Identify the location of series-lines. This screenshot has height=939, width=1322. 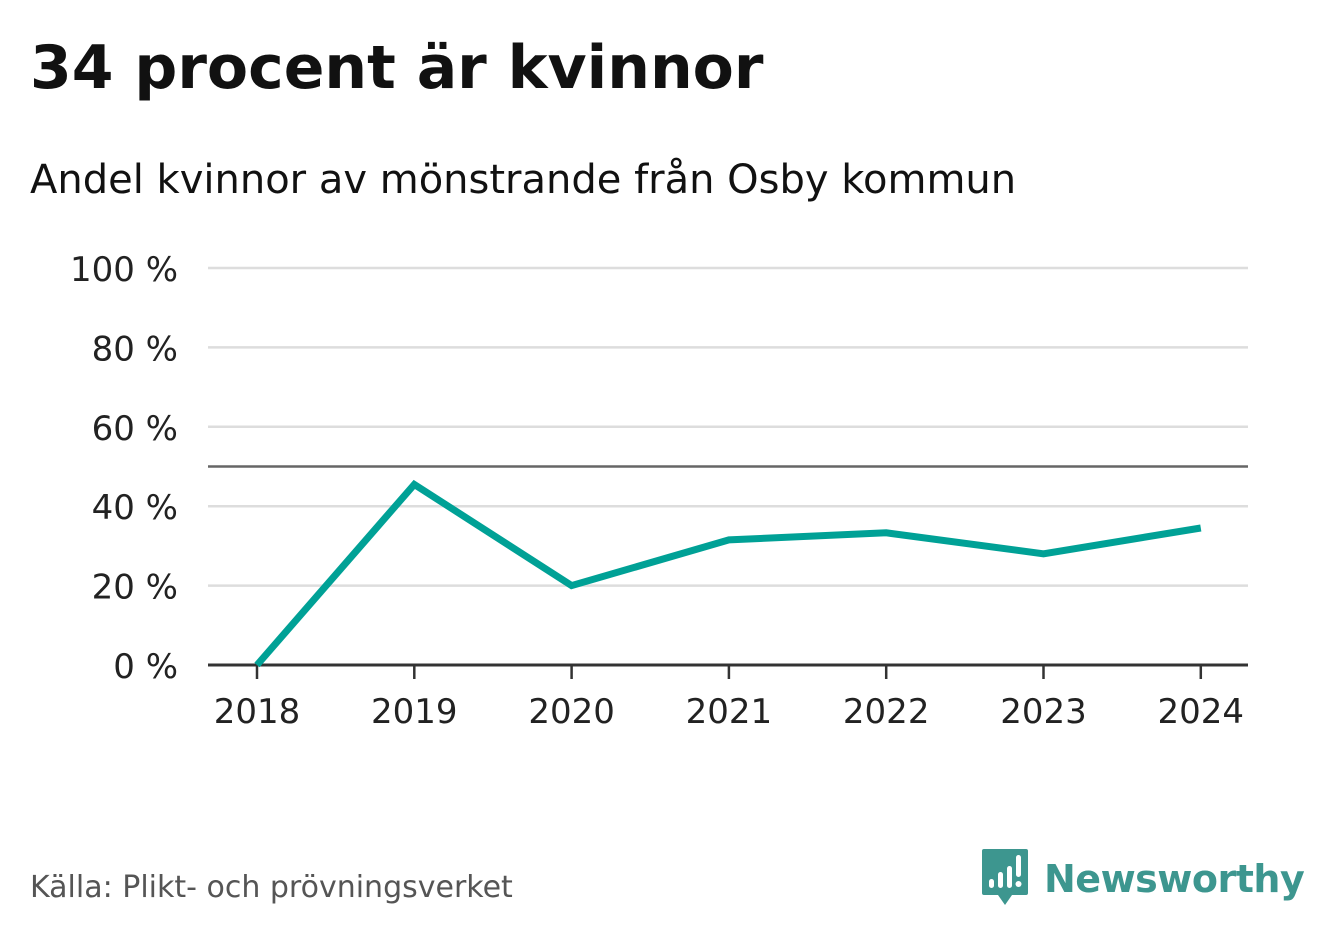
(728, 573).